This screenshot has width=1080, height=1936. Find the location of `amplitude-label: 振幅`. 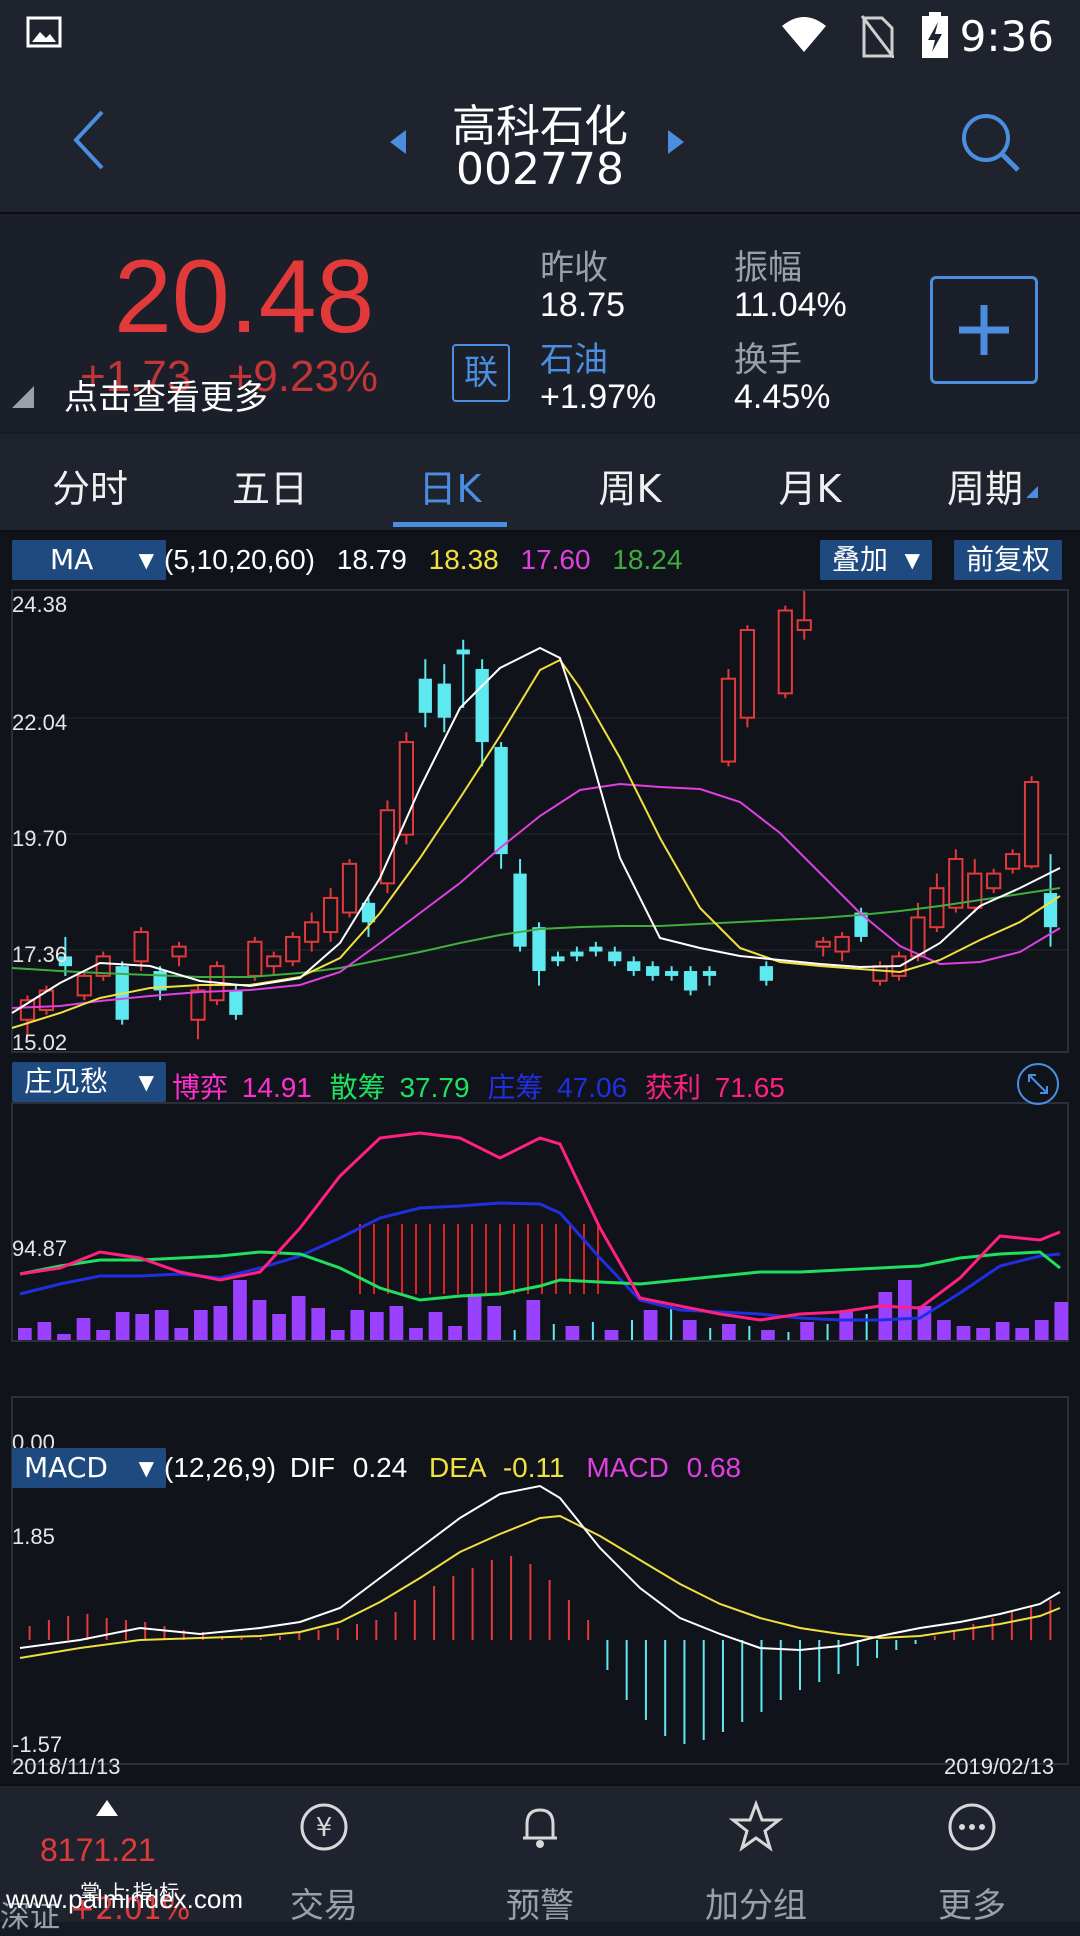

amplitude-label: 振幅 is located at coordinates (768, 268).